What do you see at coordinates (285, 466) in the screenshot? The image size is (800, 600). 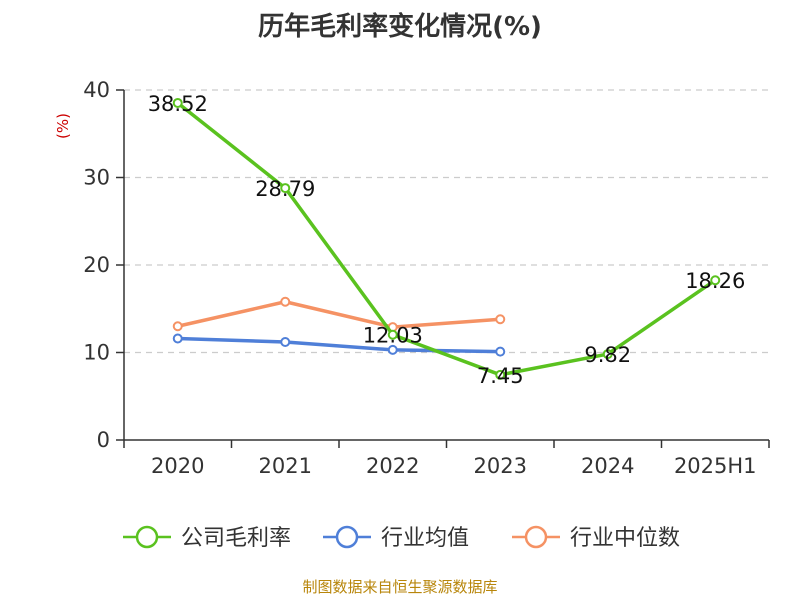 I see `x-tick-label: 2021` at bounding box center [285, 466].